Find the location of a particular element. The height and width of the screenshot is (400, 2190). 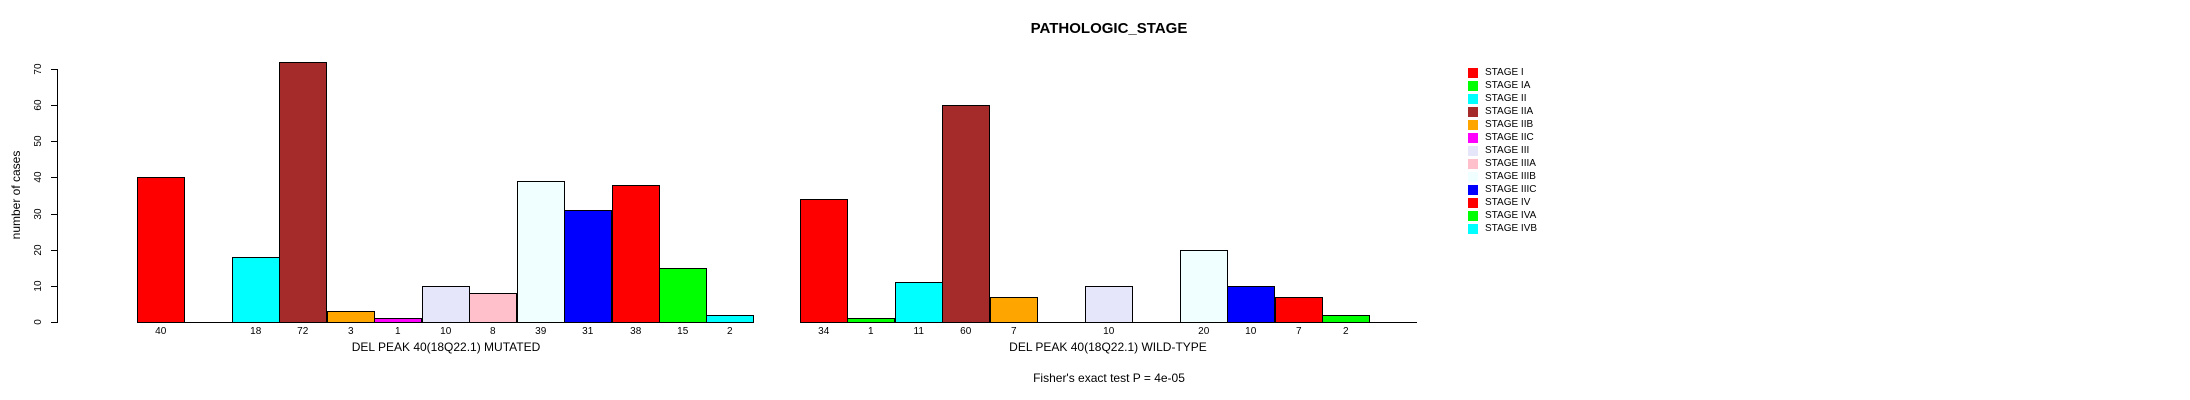

y-tick-label: 10 is located at coordinates (38, 286).